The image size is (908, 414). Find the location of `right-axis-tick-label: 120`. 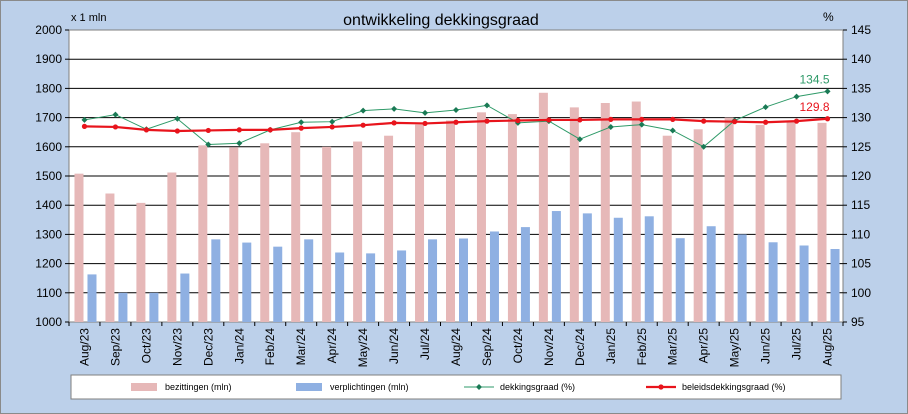

right-axis-tick-label: 120 is located at coordinates (861, 176).